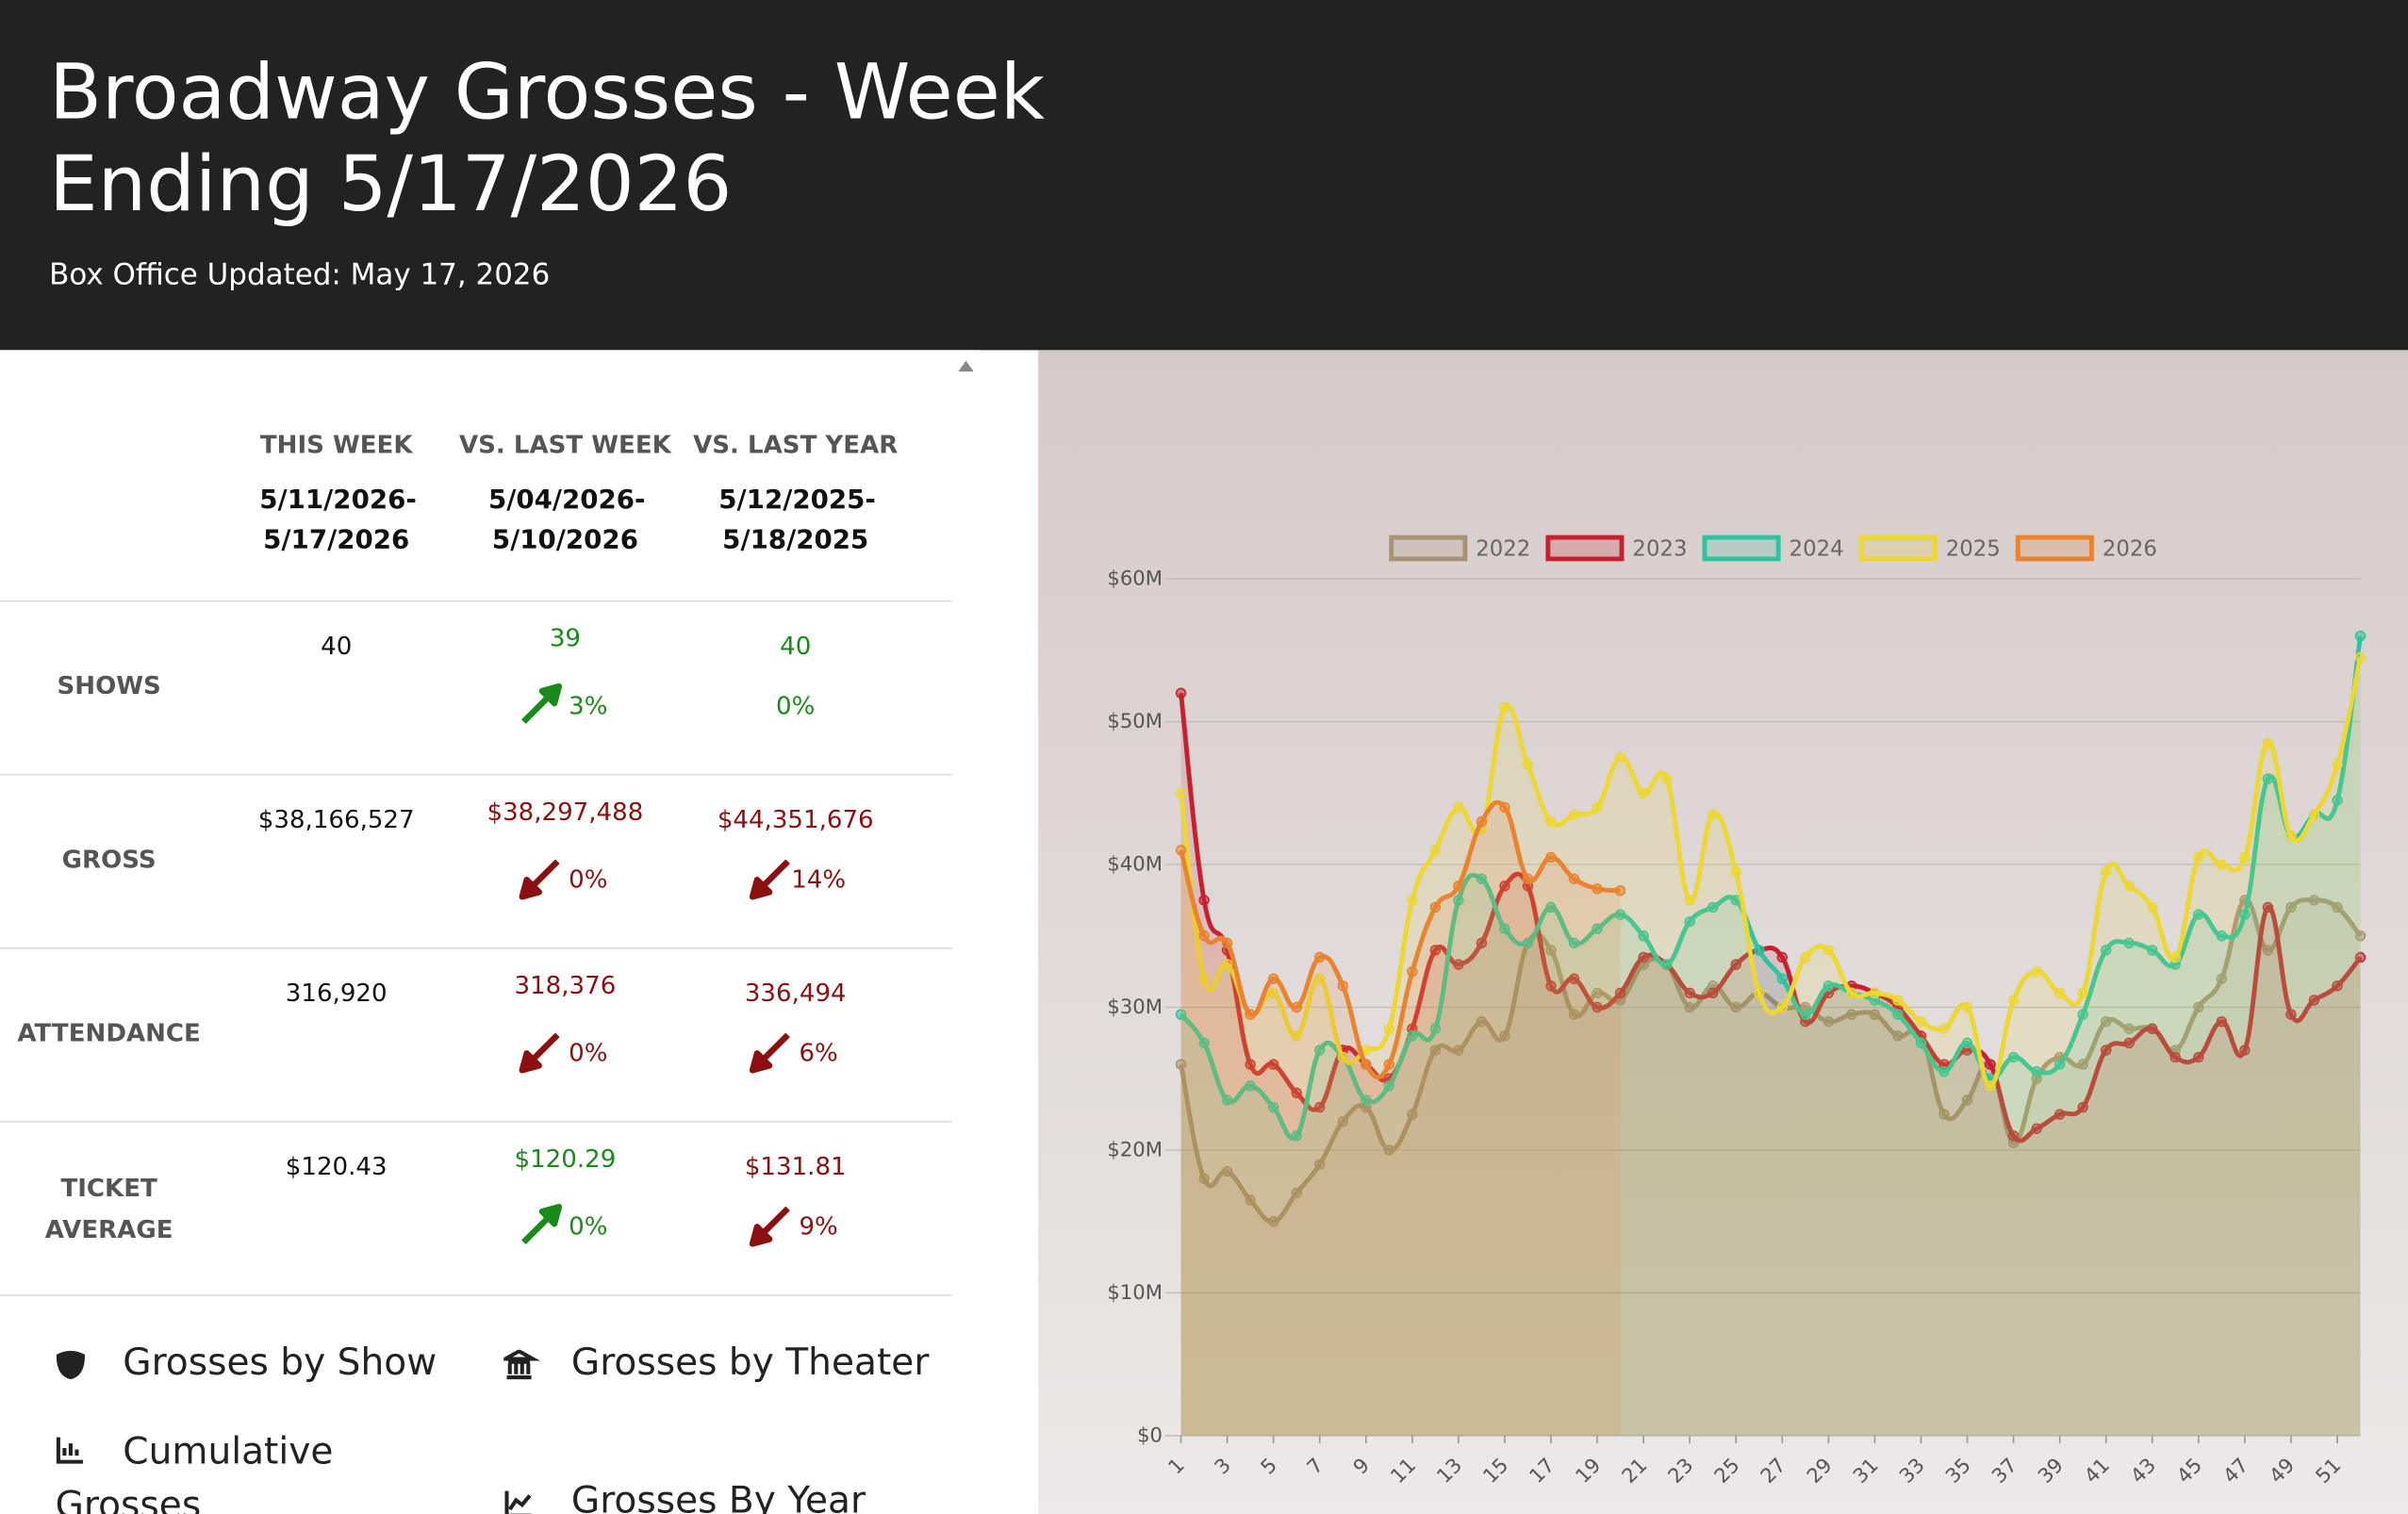 This screenshot has height=1514, width=2408. I want to click on nav-link: Grosses By Year, so click(718, 1496).